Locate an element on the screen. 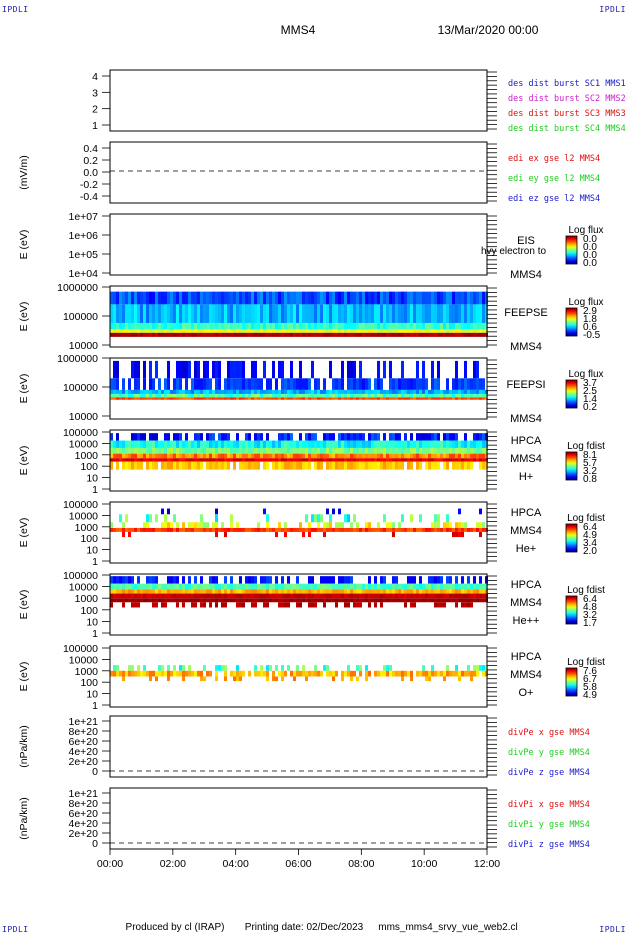 This screenshot has height=934, width=630. colorbar is located at coordinates (571, 250).